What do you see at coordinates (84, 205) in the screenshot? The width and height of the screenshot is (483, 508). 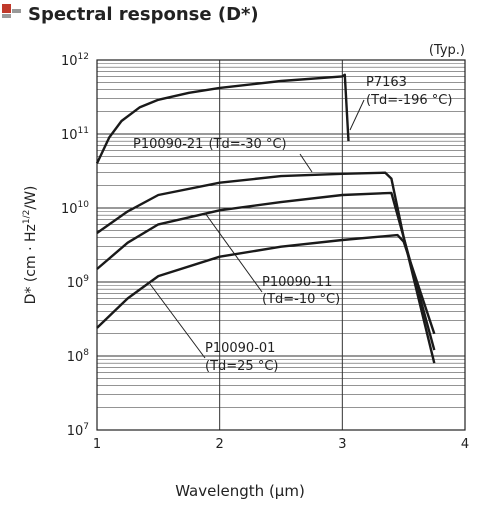 I see `y-tick-exp: 10` at bounding box center [84, 205].